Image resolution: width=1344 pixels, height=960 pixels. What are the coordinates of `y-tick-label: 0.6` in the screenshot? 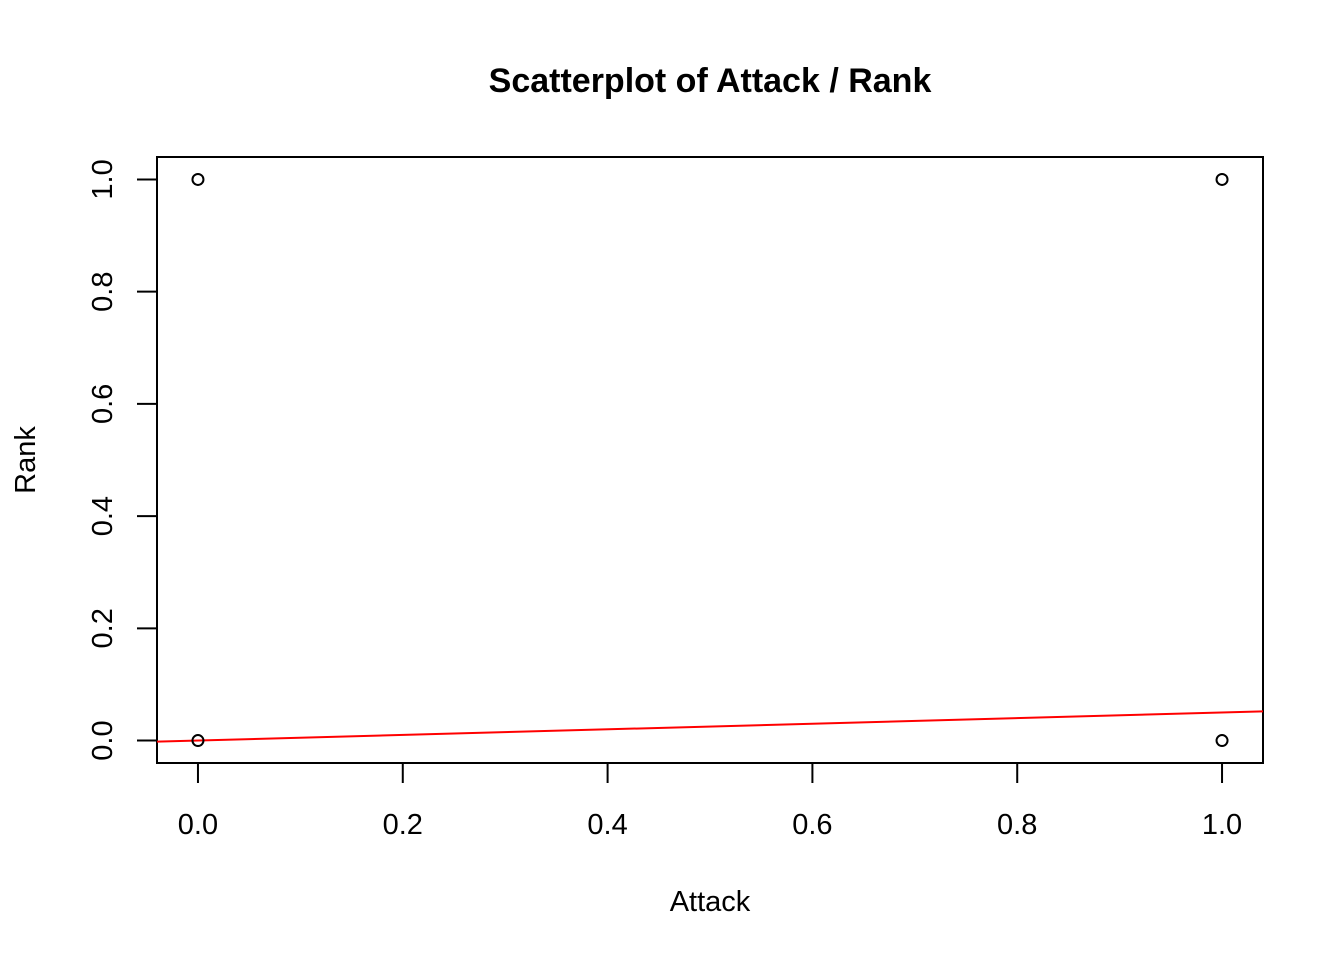 It's located at (103, 404).